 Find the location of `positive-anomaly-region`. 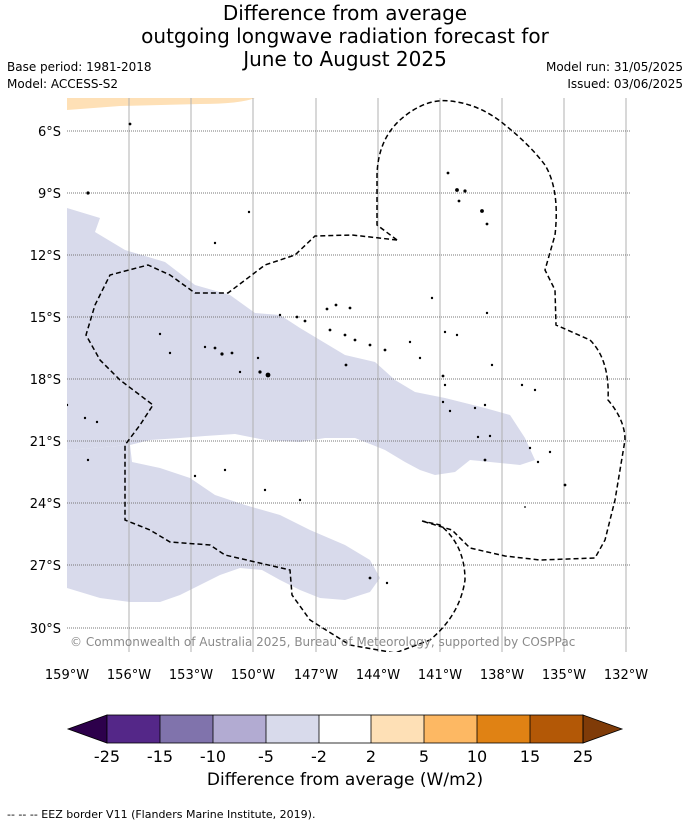

positive-anomaly-region is located at coordinates (161, 104).